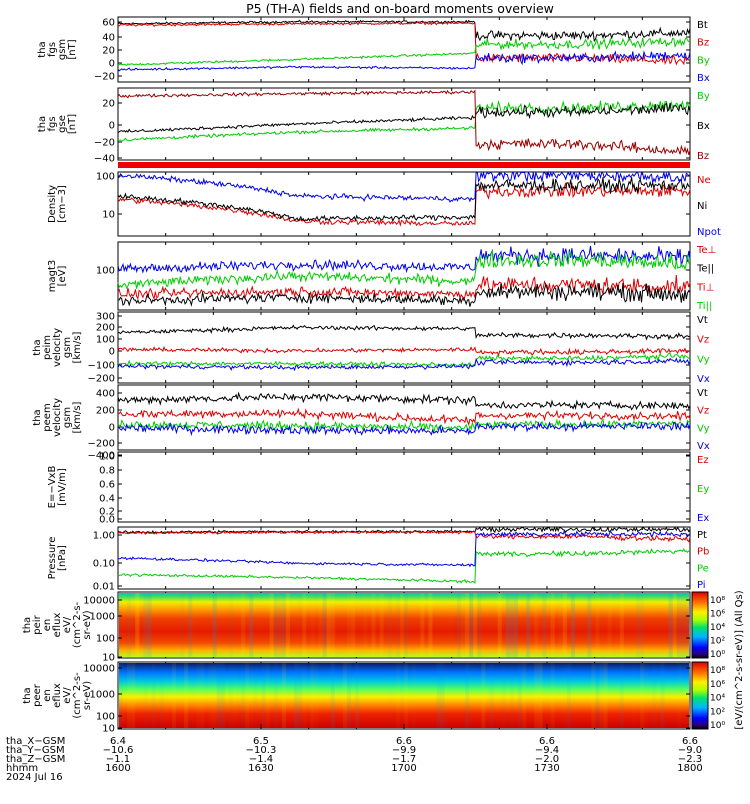  I want to click on y-axis-label: E=−VxB [mV/m], so click(57, 487).